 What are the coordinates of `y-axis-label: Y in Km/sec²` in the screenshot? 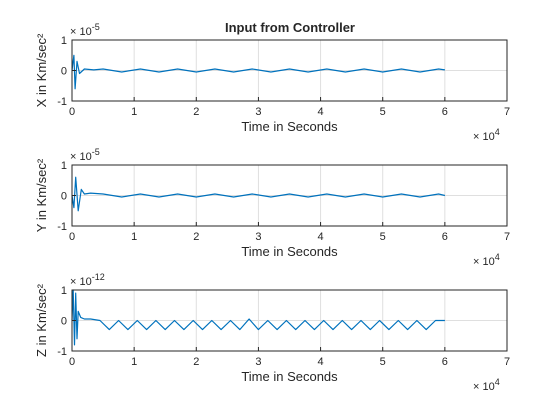 It's located at (41, 195).